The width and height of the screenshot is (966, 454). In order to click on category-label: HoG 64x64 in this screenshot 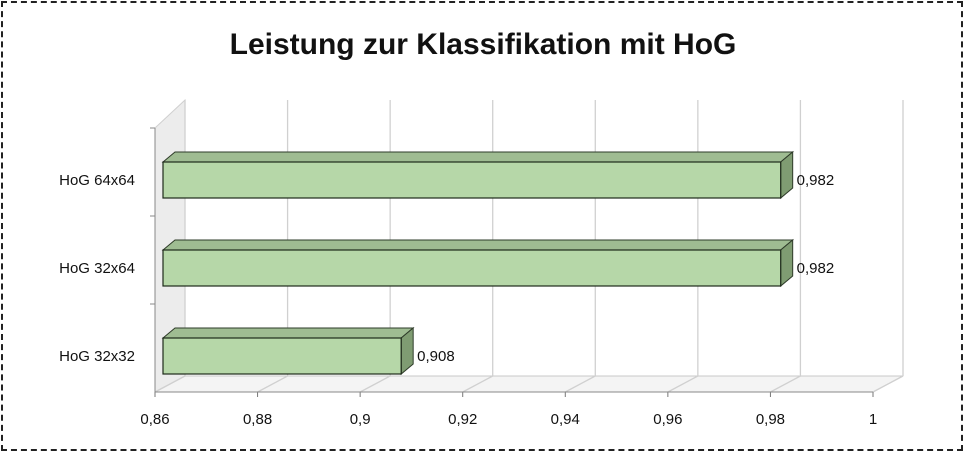, I will do `click(97, 180)`.